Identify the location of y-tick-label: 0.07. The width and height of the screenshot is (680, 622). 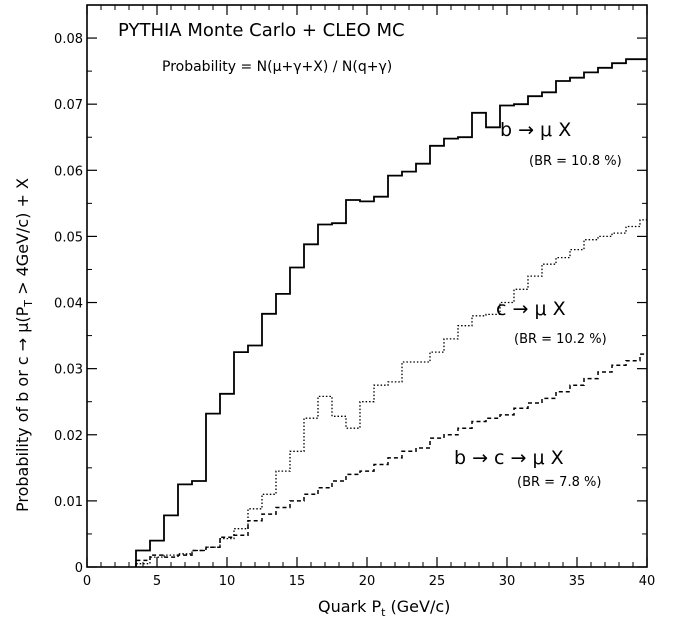
(68, 105).